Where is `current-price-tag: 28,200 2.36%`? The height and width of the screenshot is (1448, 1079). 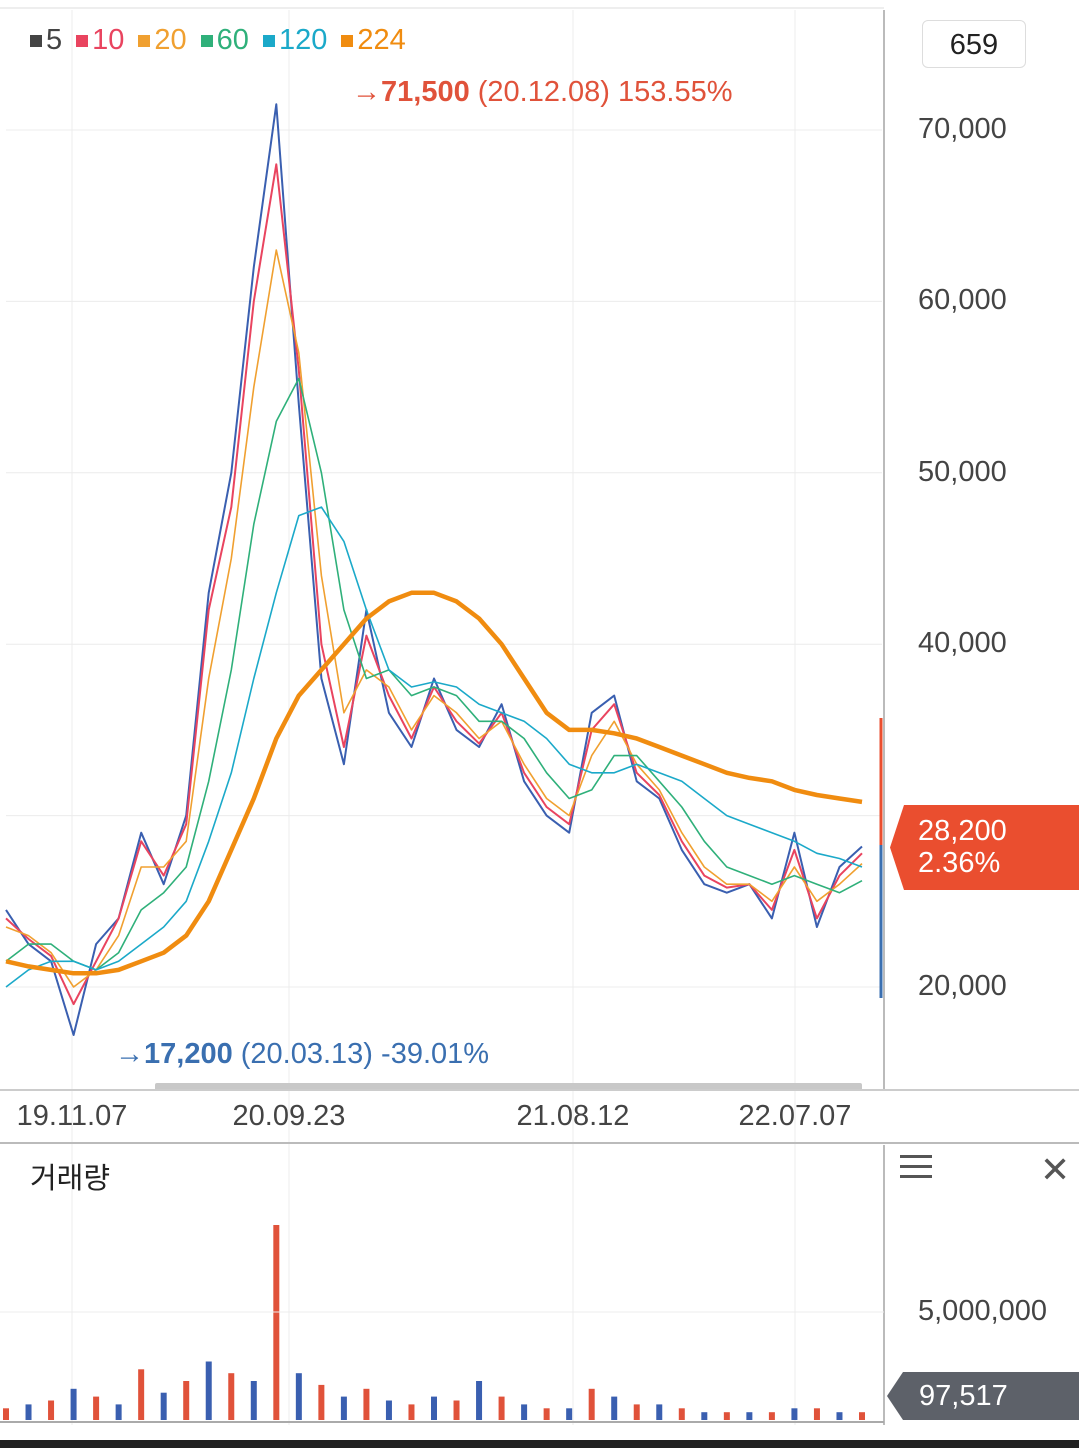 current-price-tag: 28,200 2.36% is located at coordinates (984, 847).